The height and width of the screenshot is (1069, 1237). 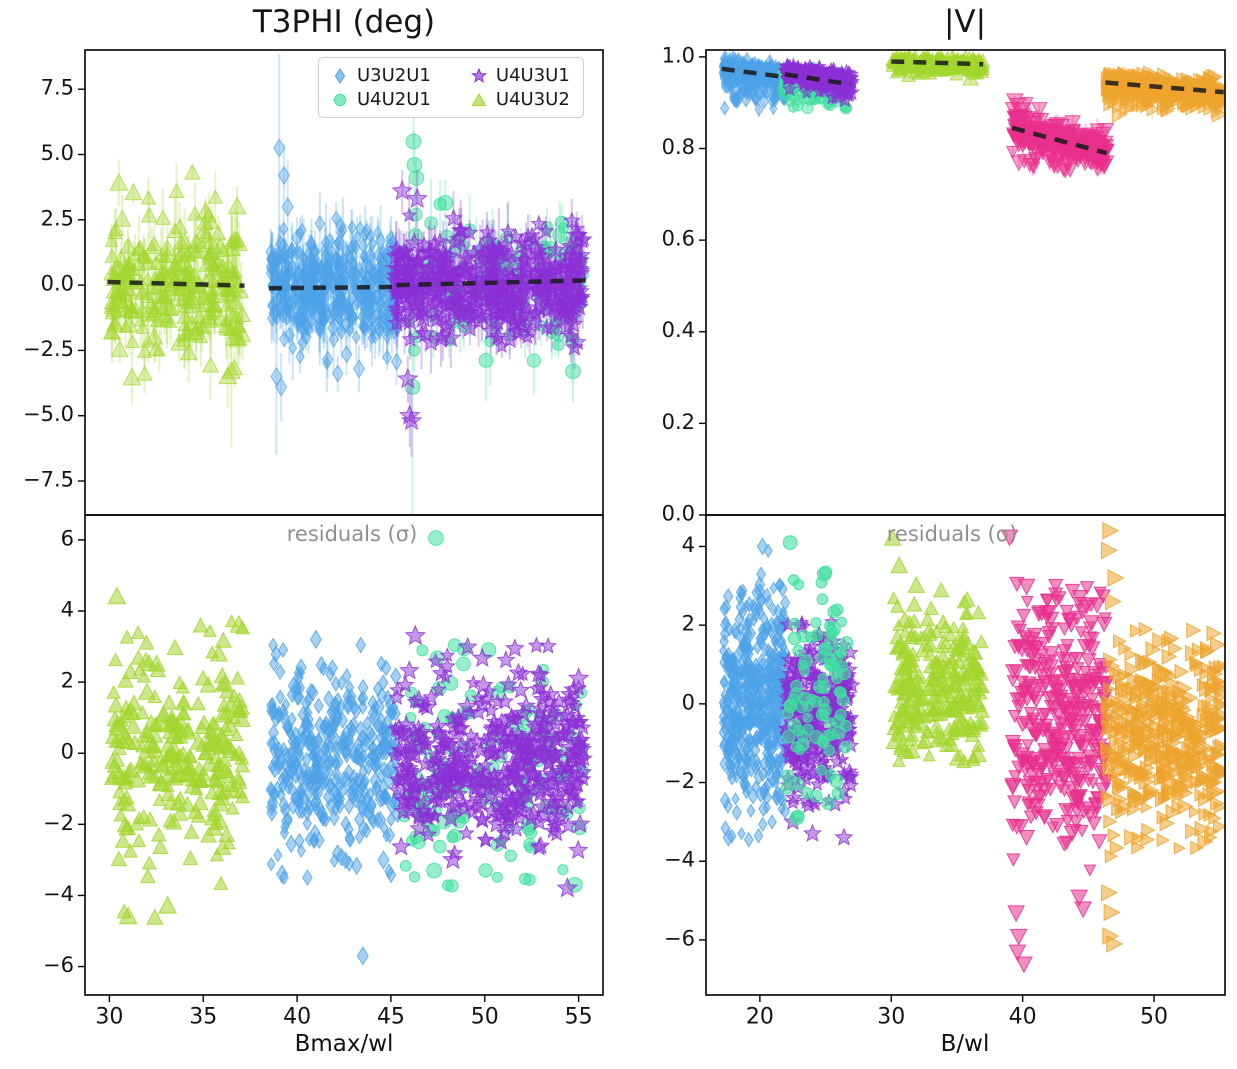 What do you see at coordinates (340, 99) in the screenshot?
I see `circle-legend-icon` at bounding box center [340, 99].